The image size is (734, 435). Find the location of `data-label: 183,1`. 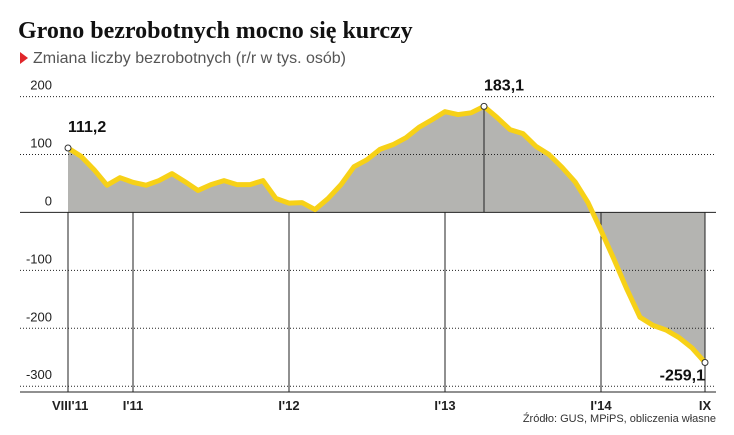

data-label: 183,1 is located at coordinates (504, 85).